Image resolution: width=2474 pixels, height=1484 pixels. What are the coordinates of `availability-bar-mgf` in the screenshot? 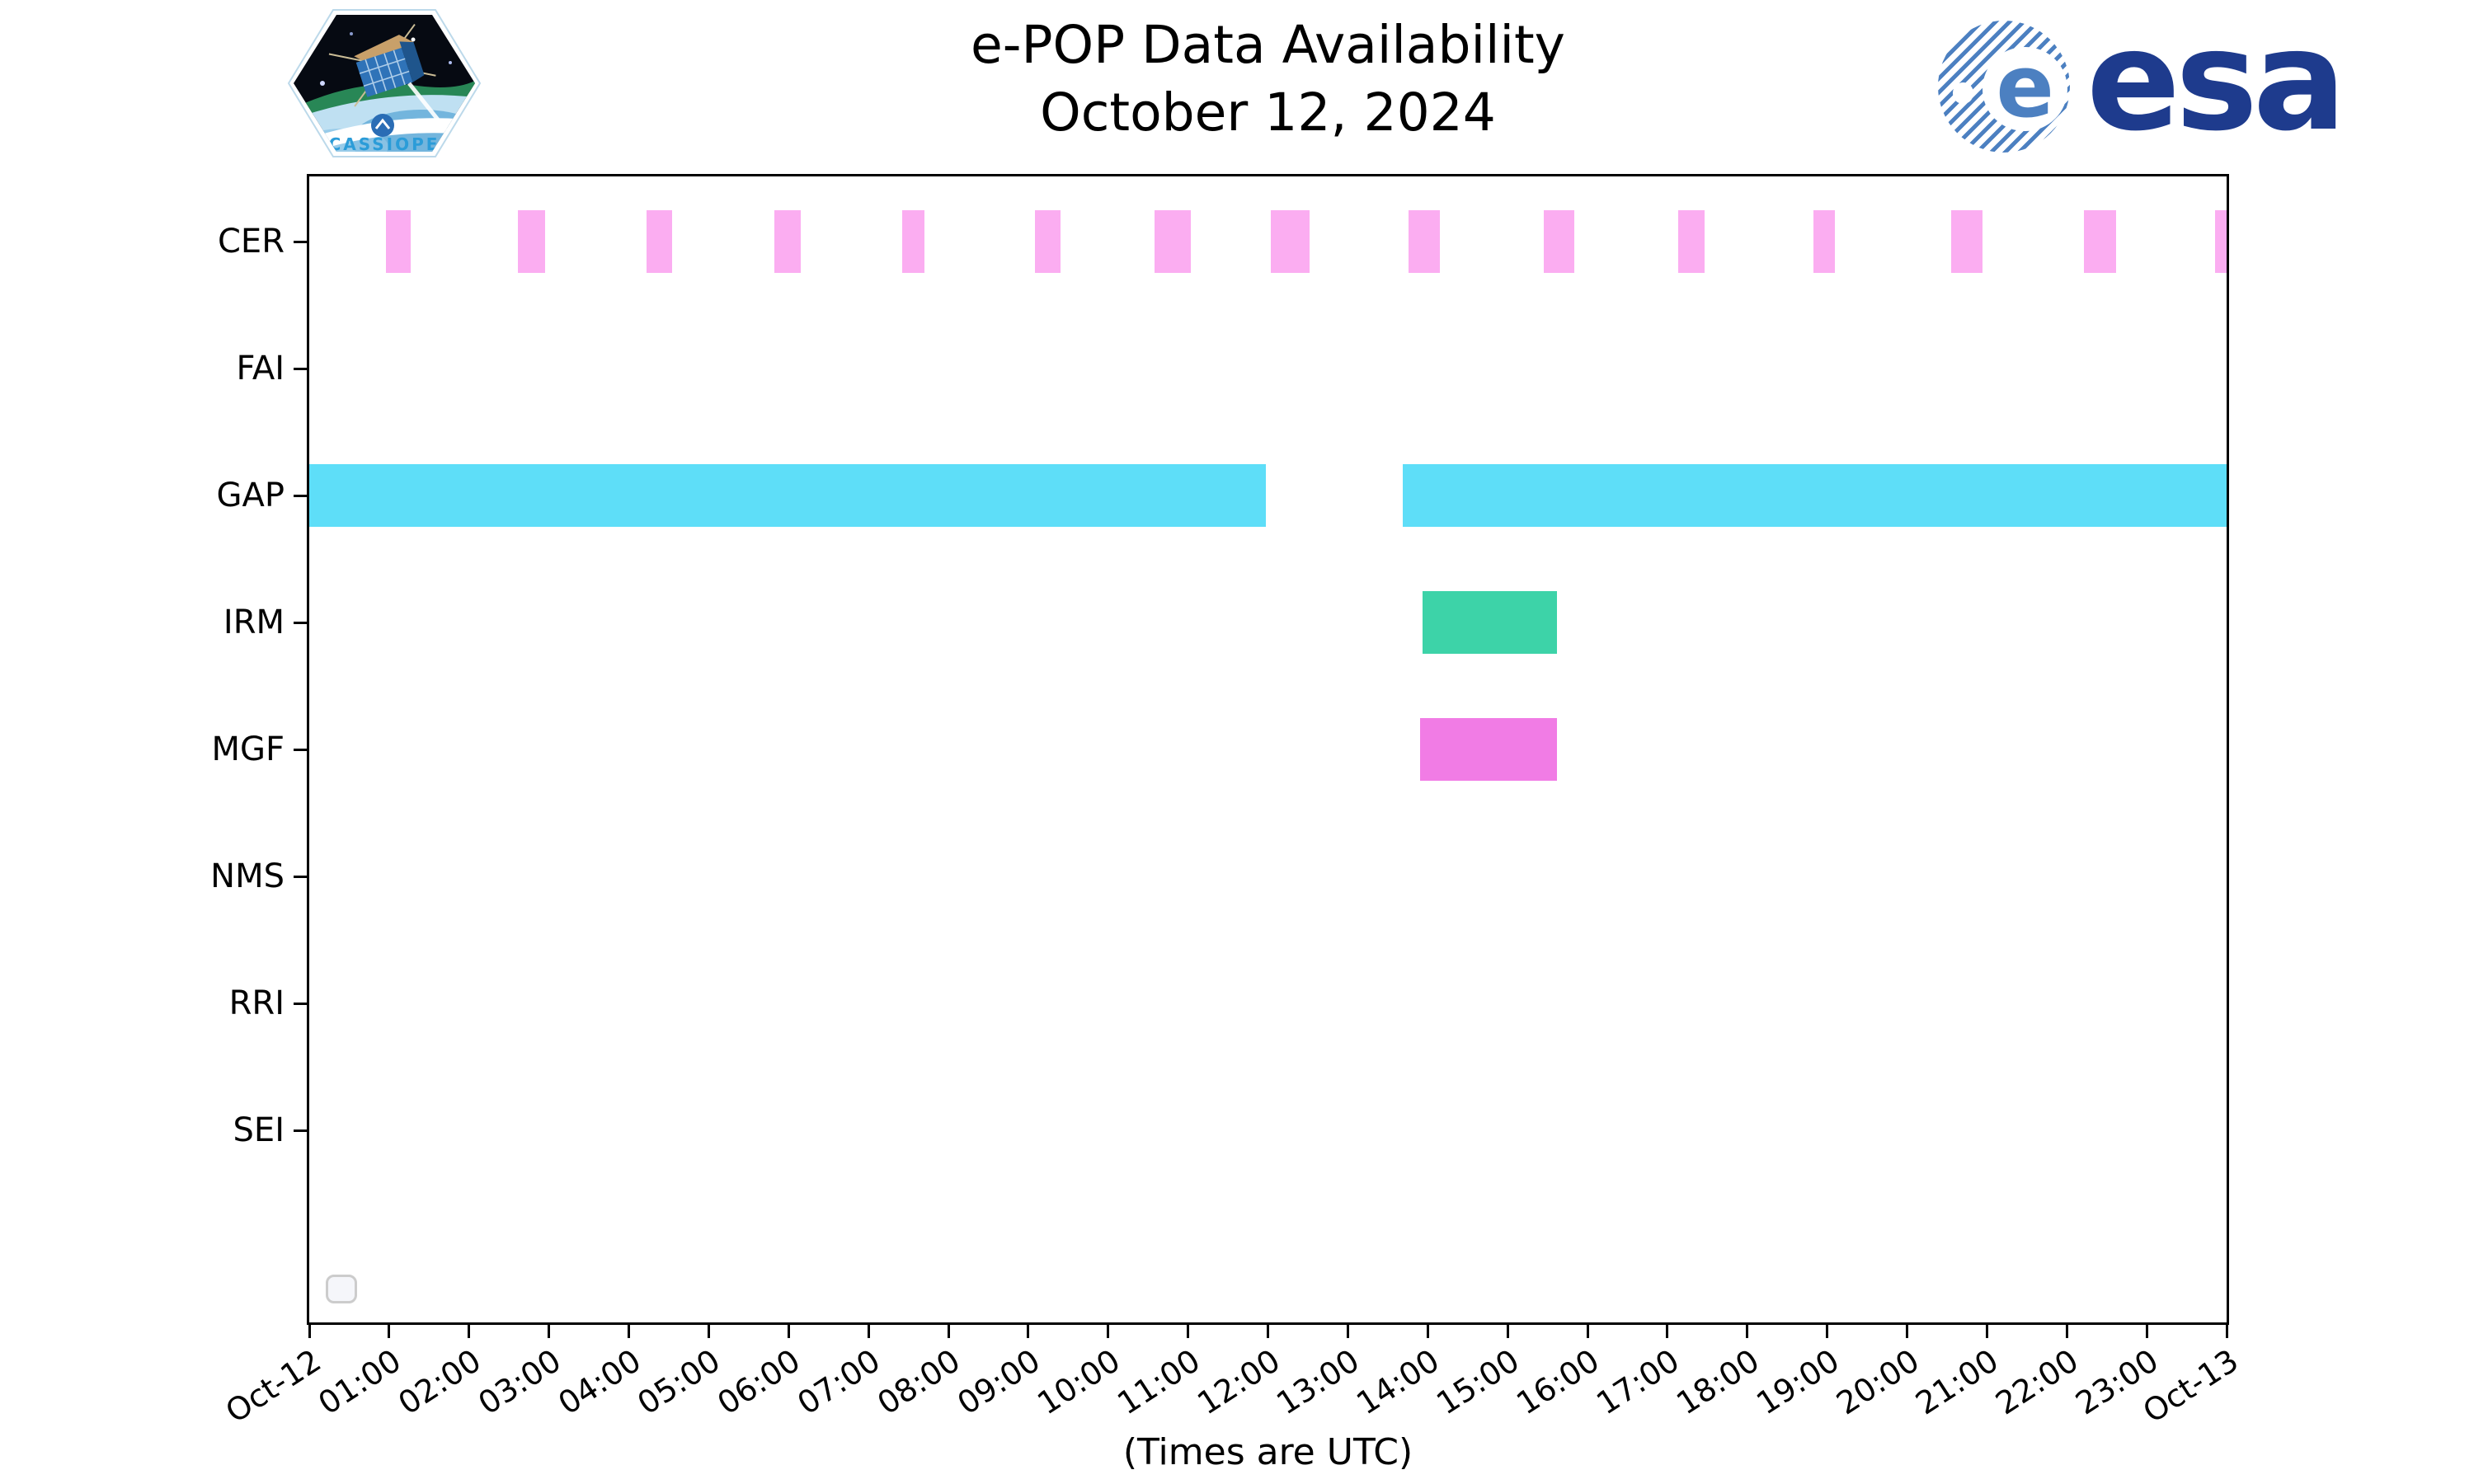 It's located at (1488, 749).